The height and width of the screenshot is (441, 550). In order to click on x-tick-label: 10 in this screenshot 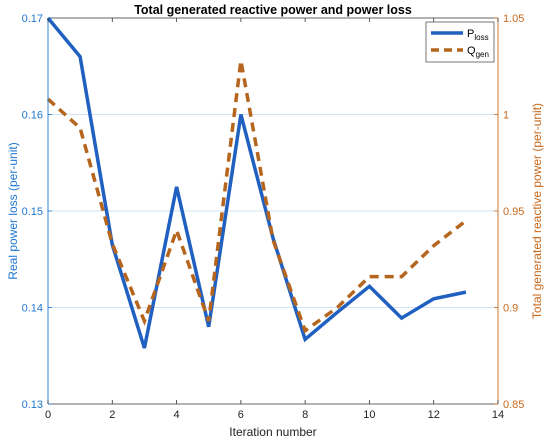, I will do `click(369, 415)`.